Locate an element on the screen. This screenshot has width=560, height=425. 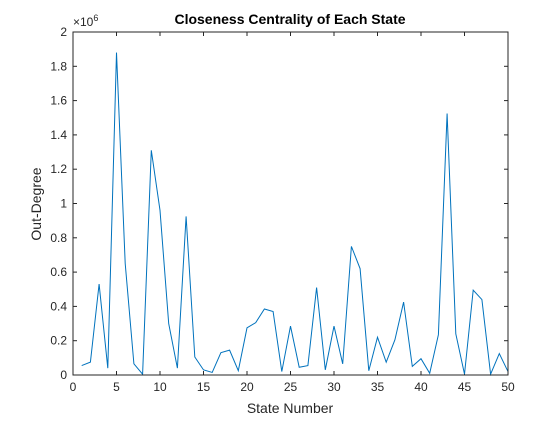
x-axis-label: State Number is located at coordinates (290, 408).